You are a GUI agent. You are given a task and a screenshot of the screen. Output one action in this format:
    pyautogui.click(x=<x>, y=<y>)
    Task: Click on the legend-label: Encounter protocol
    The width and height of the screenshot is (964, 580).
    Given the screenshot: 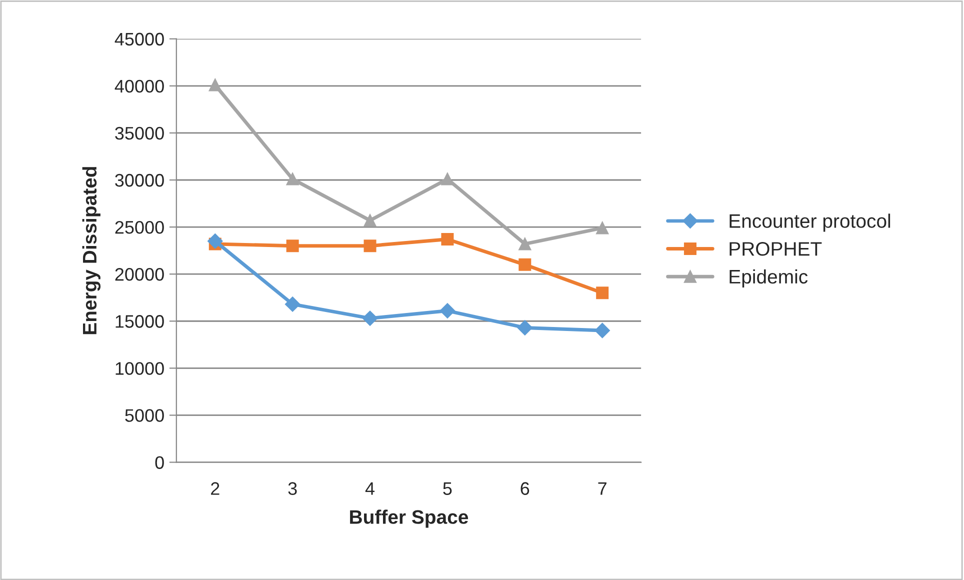 What is the action you would take?
    pyautogui.click(x=810, y=223)
    